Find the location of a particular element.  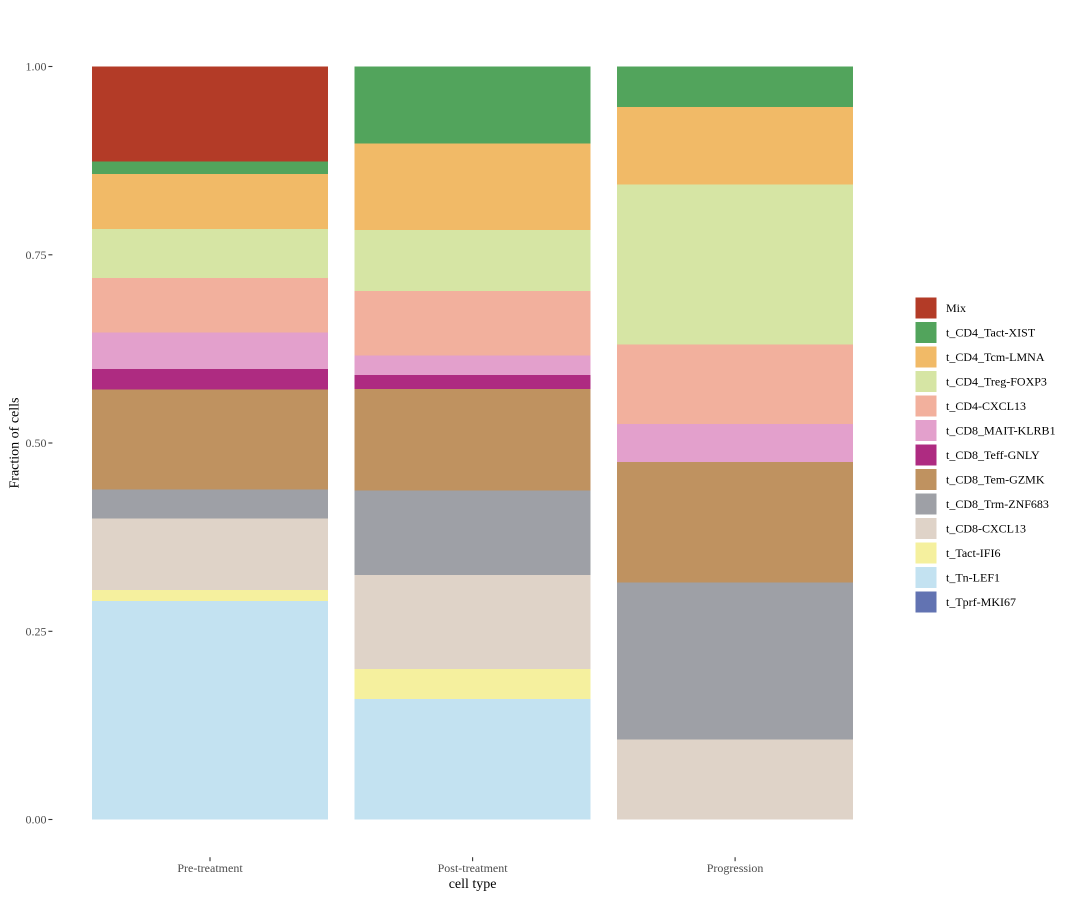

bar-segment-Progression-t_CD4_Tact-XIST is located at coordinates (735, 87).